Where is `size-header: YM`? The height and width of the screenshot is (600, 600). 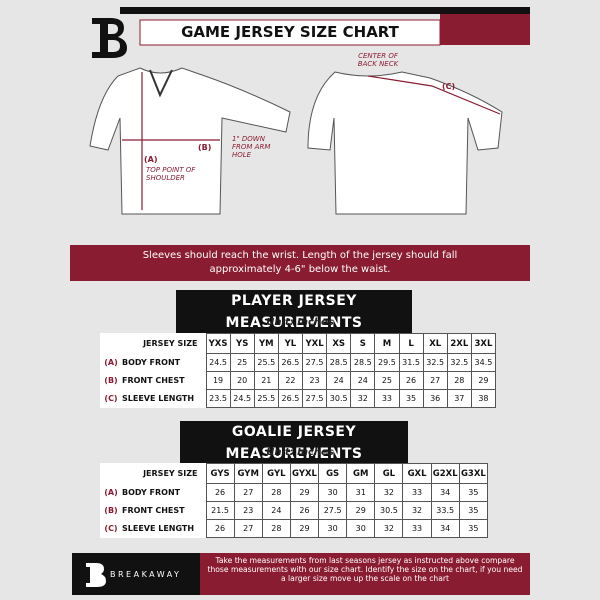 size-header: YM is located at coordinates (266, 343).